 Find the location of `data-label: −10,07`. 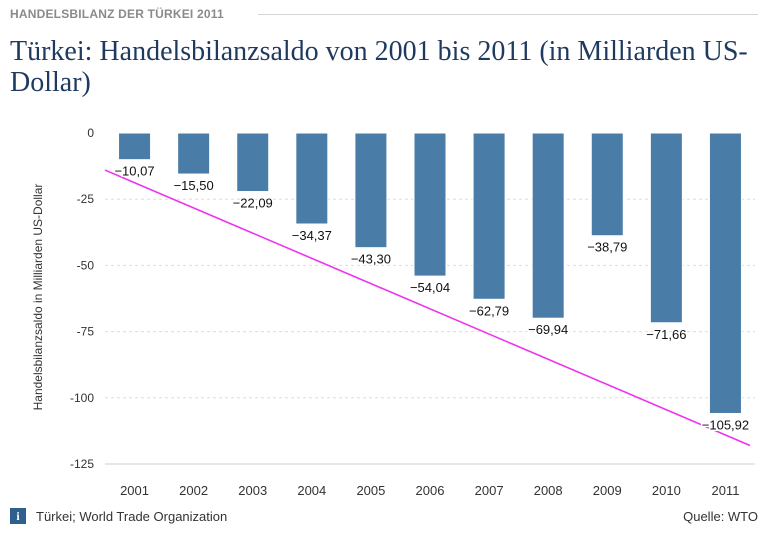

data-label: −10,07 is located at coordinates (134, 171).